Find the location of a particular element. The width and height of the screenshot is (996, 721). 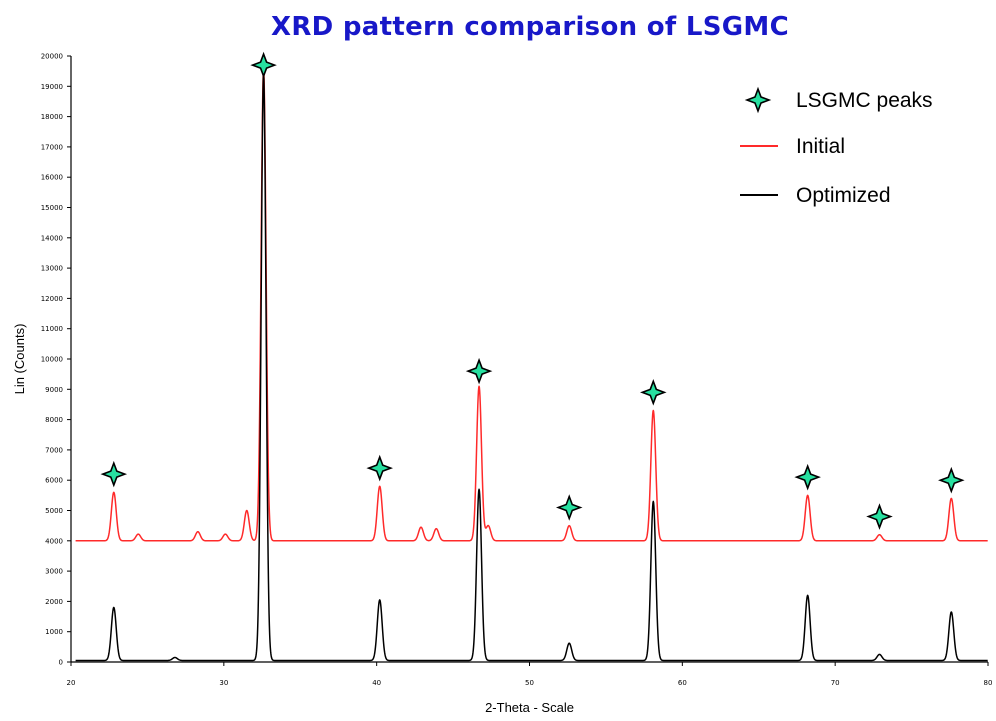

y-tick-label: 5000 is located at coordinates (54, 511).